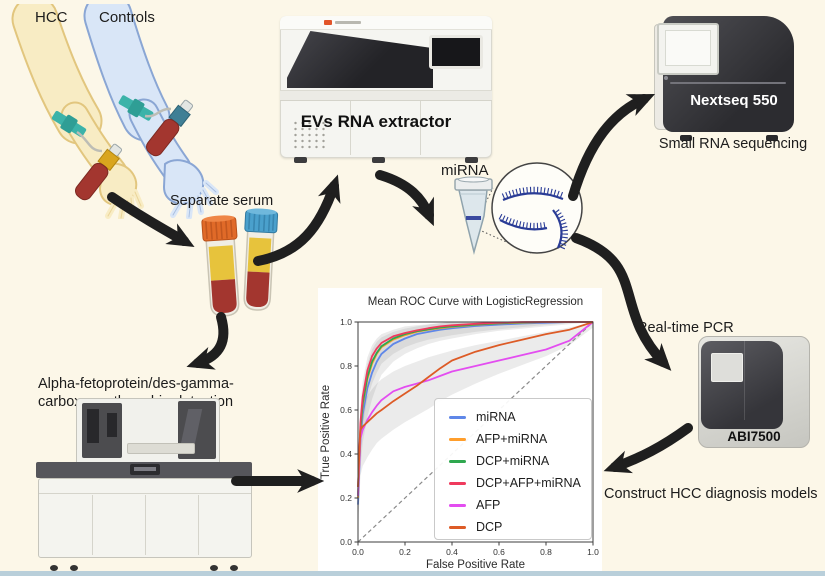 Image resolution: width=825 pixels, height=576 pixels. I want to click on analyzer-module-left, so click(102, 430).